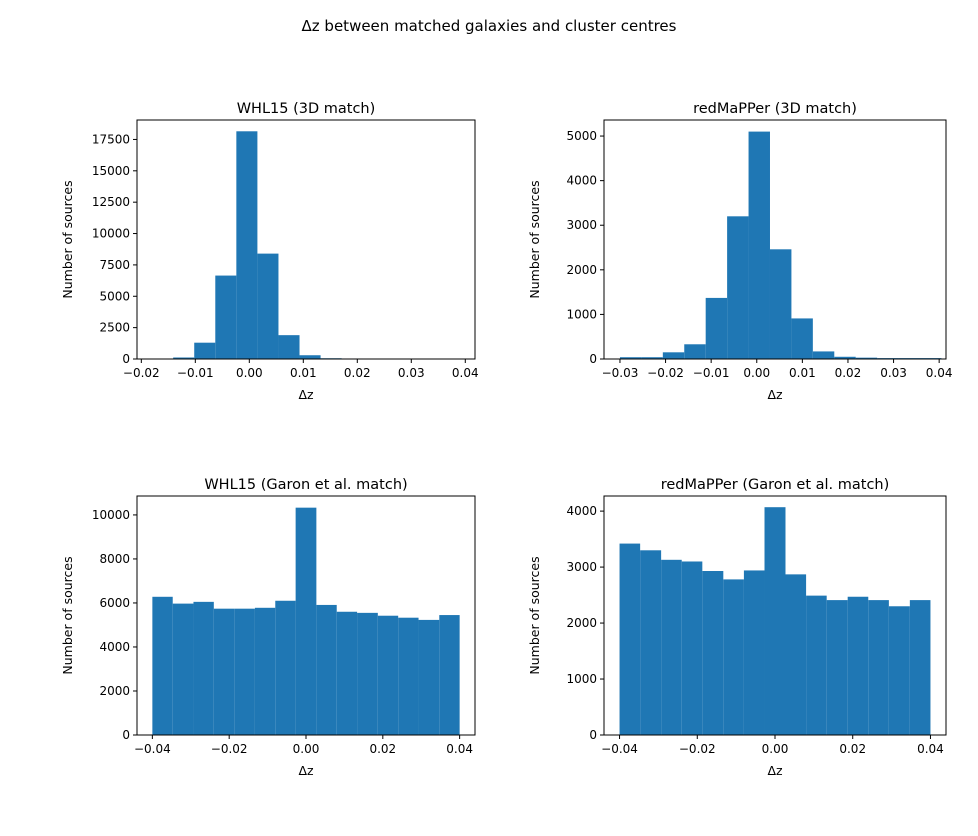  What do you see at coordinates (114, 559) in the screenshot?
I see `y-tick-label: 8000` at bounding box center [114, 559].